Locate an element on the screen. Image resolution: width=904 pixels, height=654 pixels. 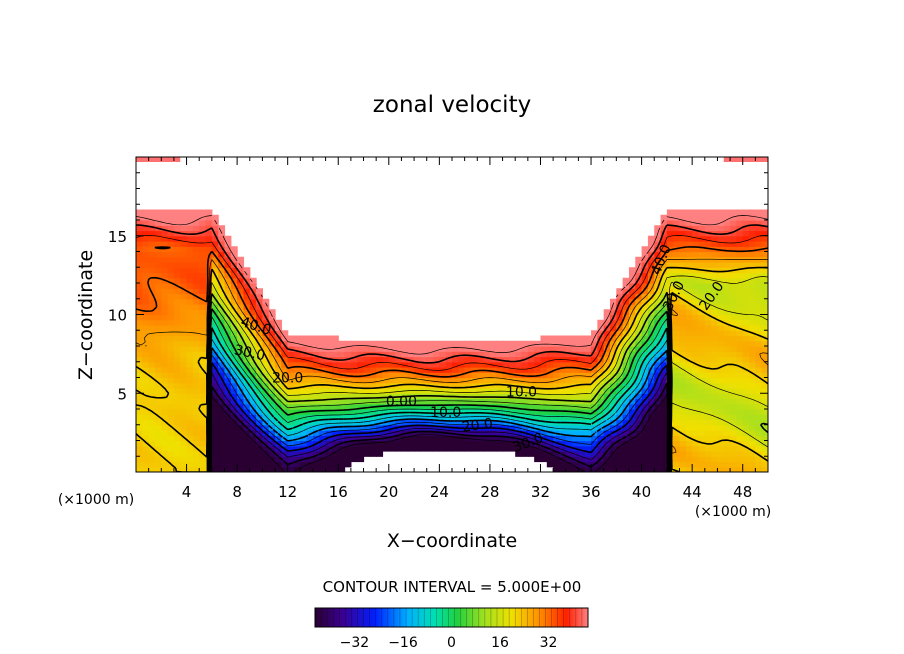
contour-line is located at coordinates (452, 294).